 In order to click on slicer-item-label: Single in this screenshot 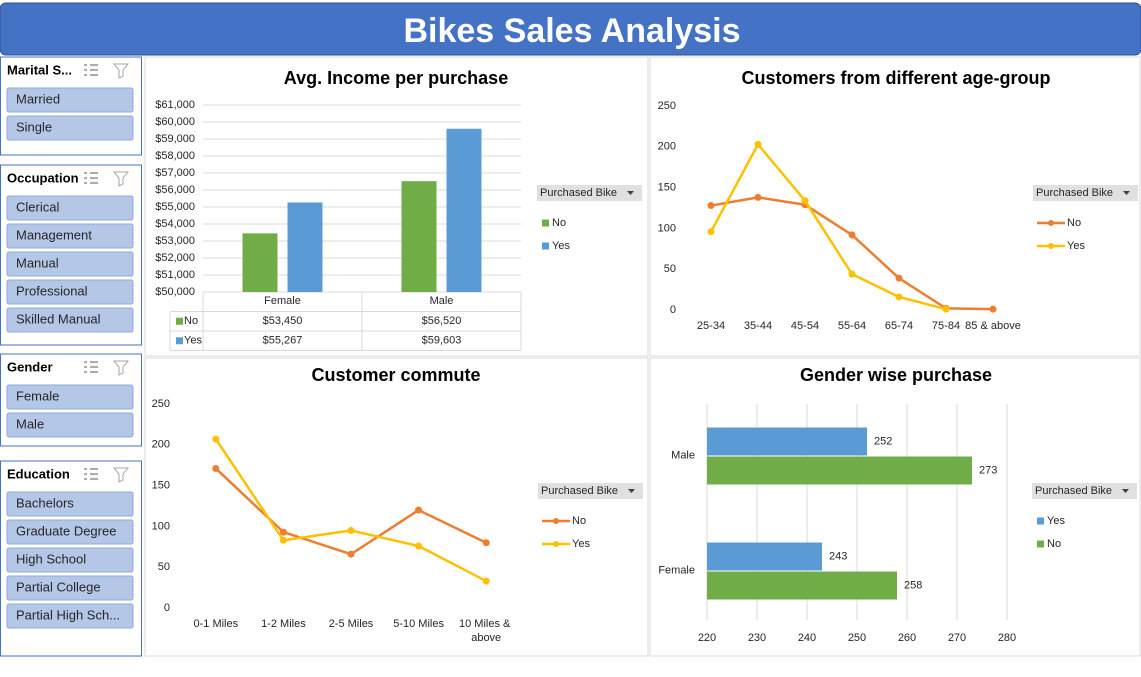, I will do `click(34, 126)`.